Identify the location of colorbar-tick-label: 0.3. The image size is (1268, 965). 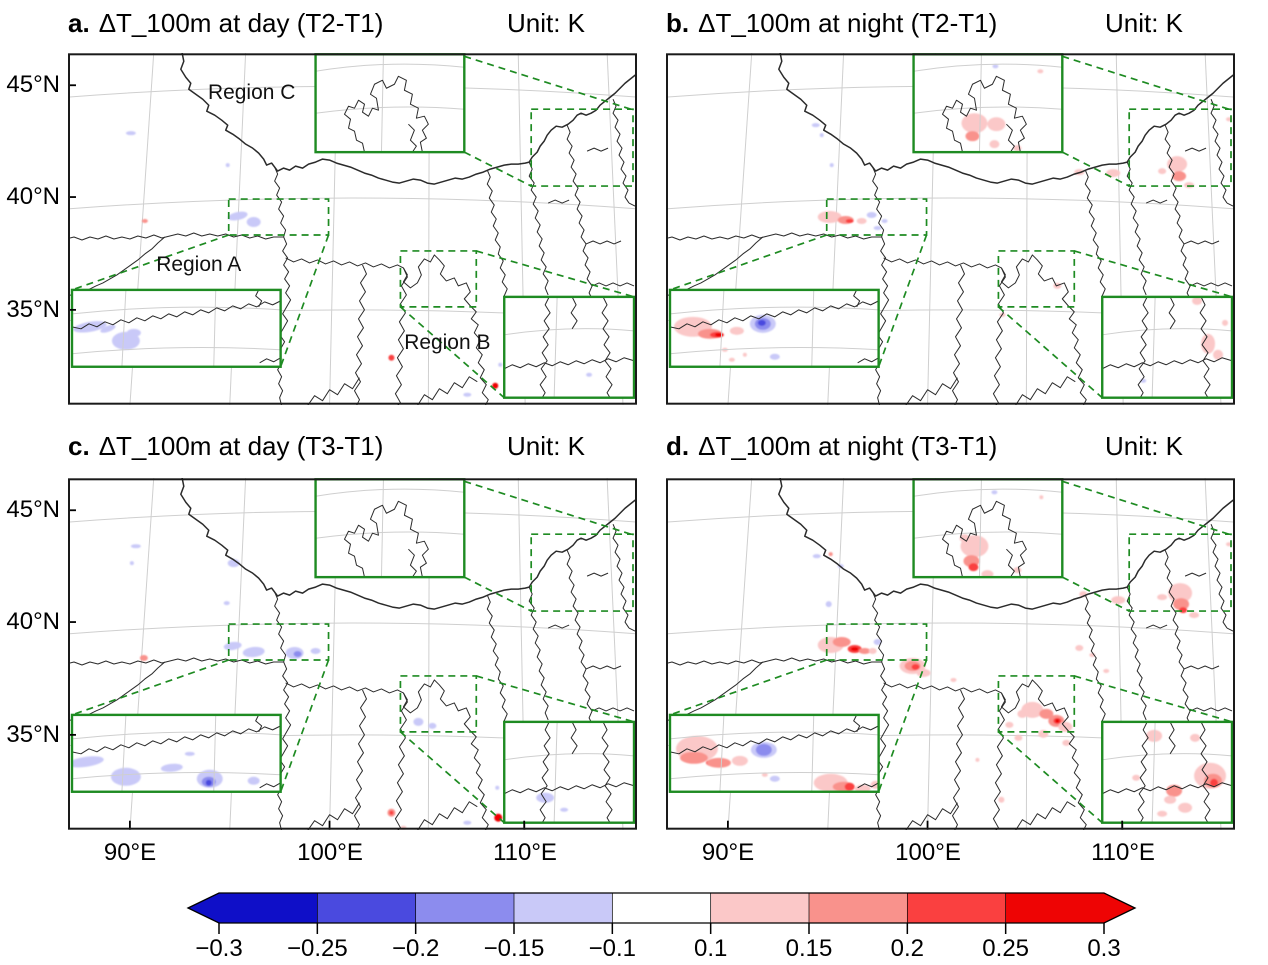
(1103, 948).